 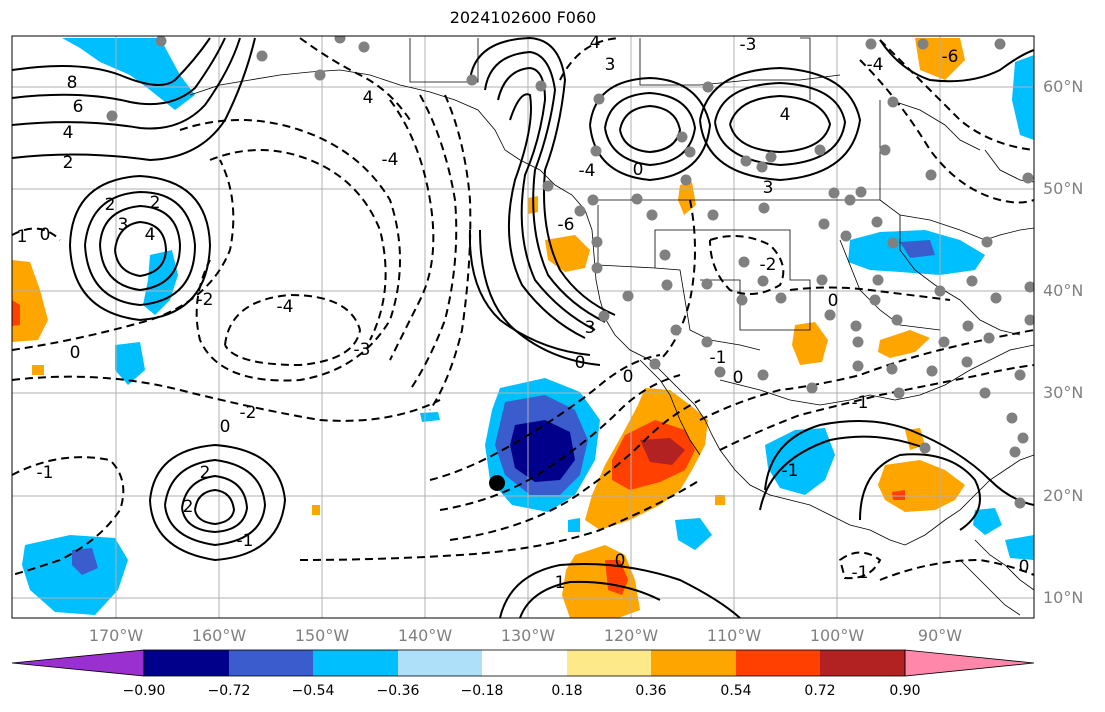 I want to click on shade-blue-right-edge, so click(x=1023, y=97).